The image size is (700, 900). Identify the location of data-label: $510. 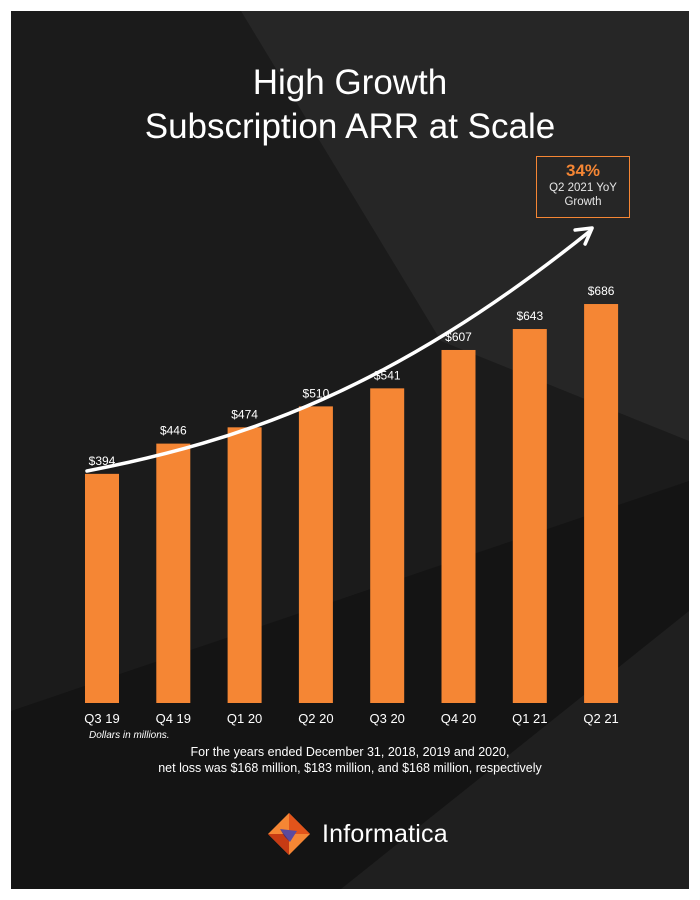
(316, 393).